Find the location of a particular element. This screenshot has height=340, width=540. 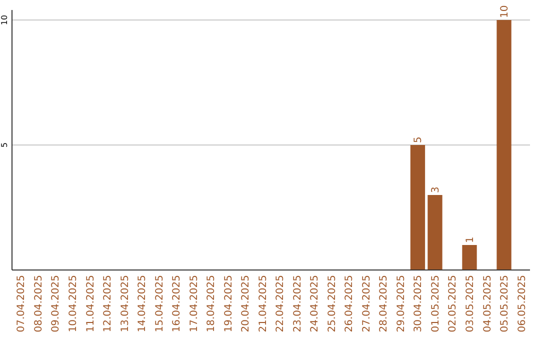

x-tick-label: 22.04.2025 is located at coordinates (280, 303).